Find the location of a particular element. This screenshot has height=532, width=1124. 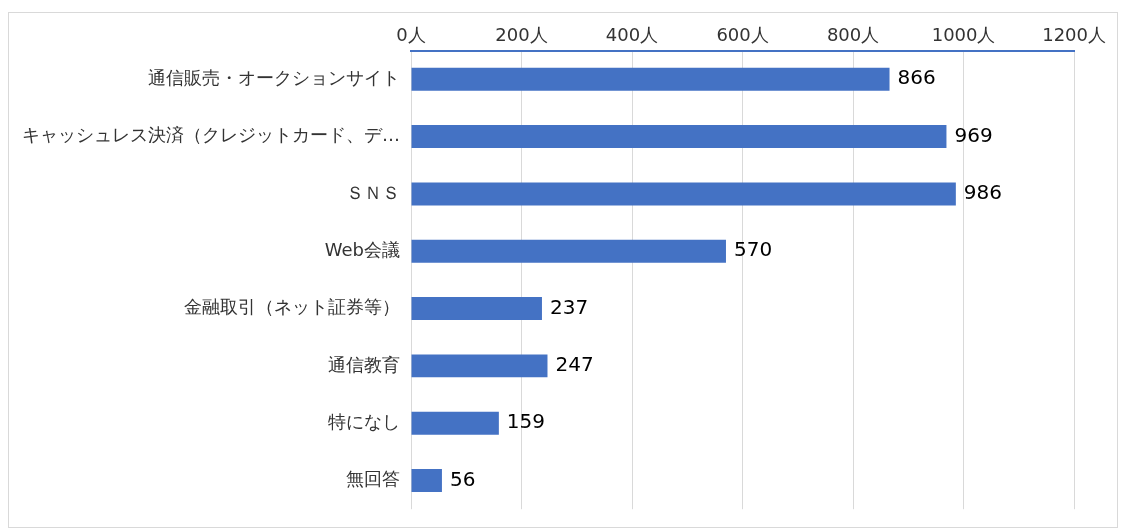

y-tick-label: 通信教育 is located at coordinates (364, 364).